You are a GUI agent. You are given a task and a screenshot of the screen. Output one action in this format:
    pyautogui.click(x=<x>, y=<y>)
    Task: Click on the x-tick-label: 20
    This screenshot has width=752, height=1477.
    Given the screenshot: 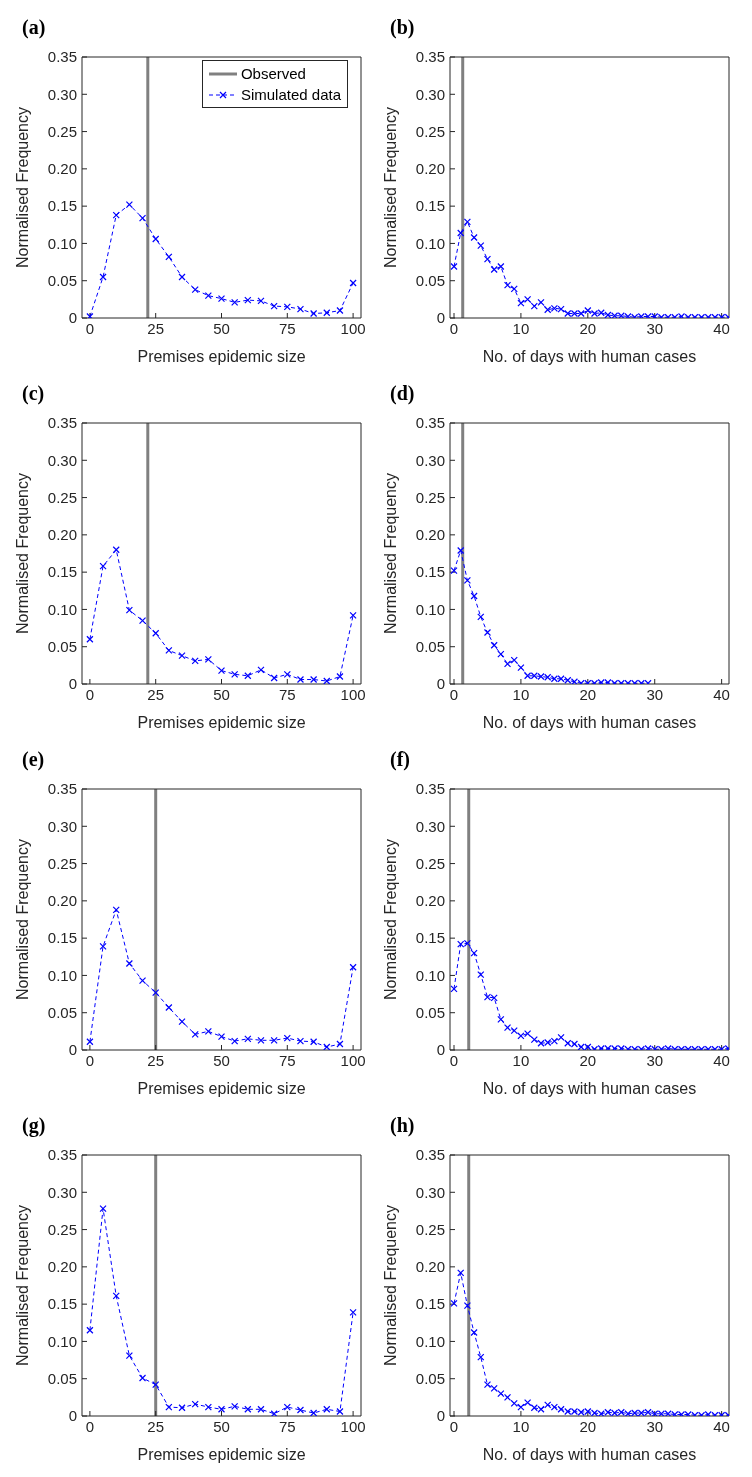 What is the action you would take?
    pyautogui.click(x=588, y=1426)
    